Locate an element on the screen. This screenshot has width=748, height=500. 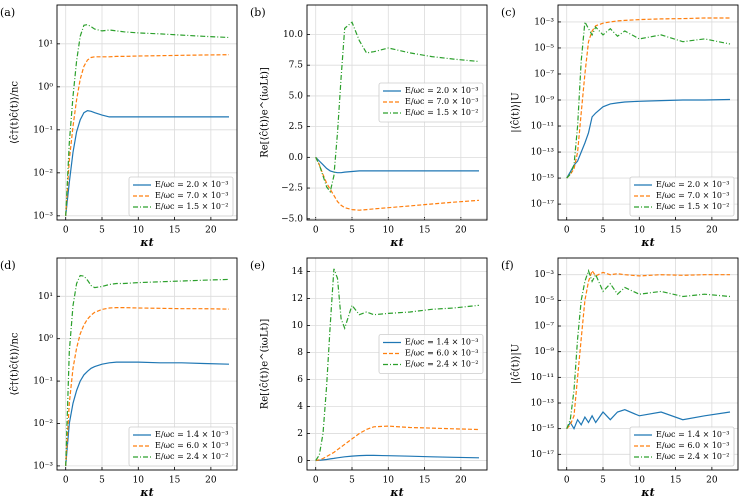
y-tick-label: 0.0 is located at coordinates (296, 158).